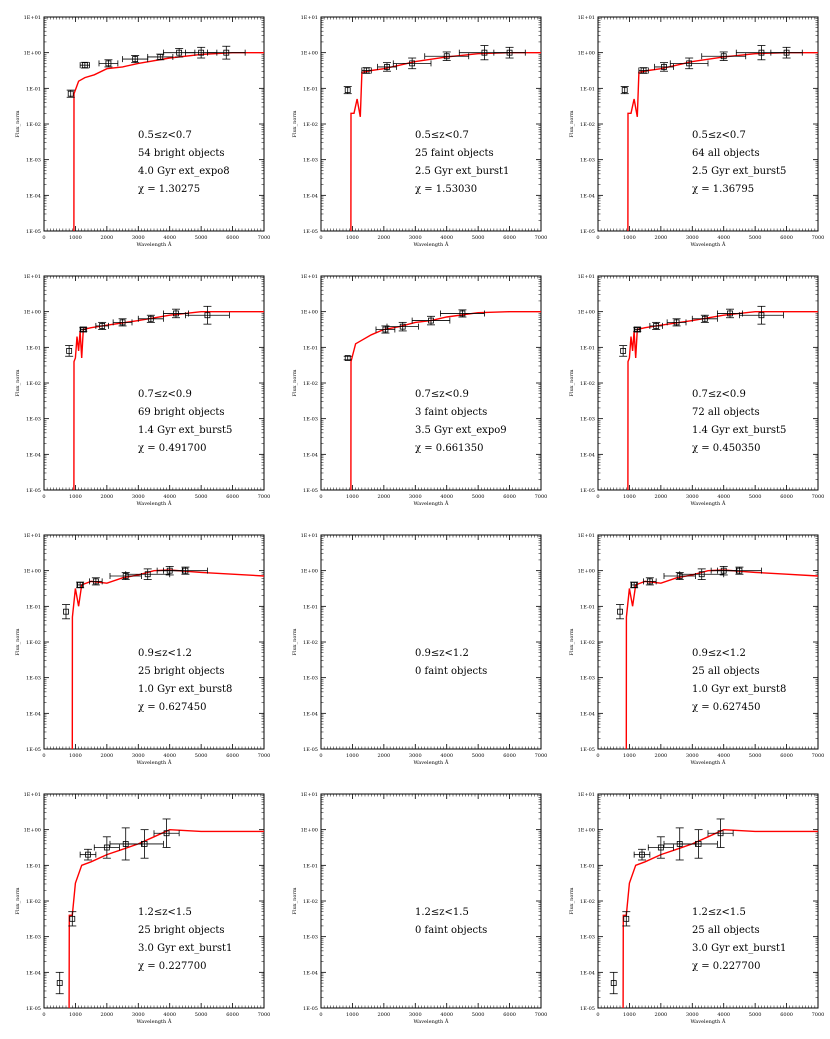 This screenshot has height=1039, width=830. Describe the element at coordinates (454, 153) in the screenshot. I see `annotation-line: 25 faint objects` at that location.